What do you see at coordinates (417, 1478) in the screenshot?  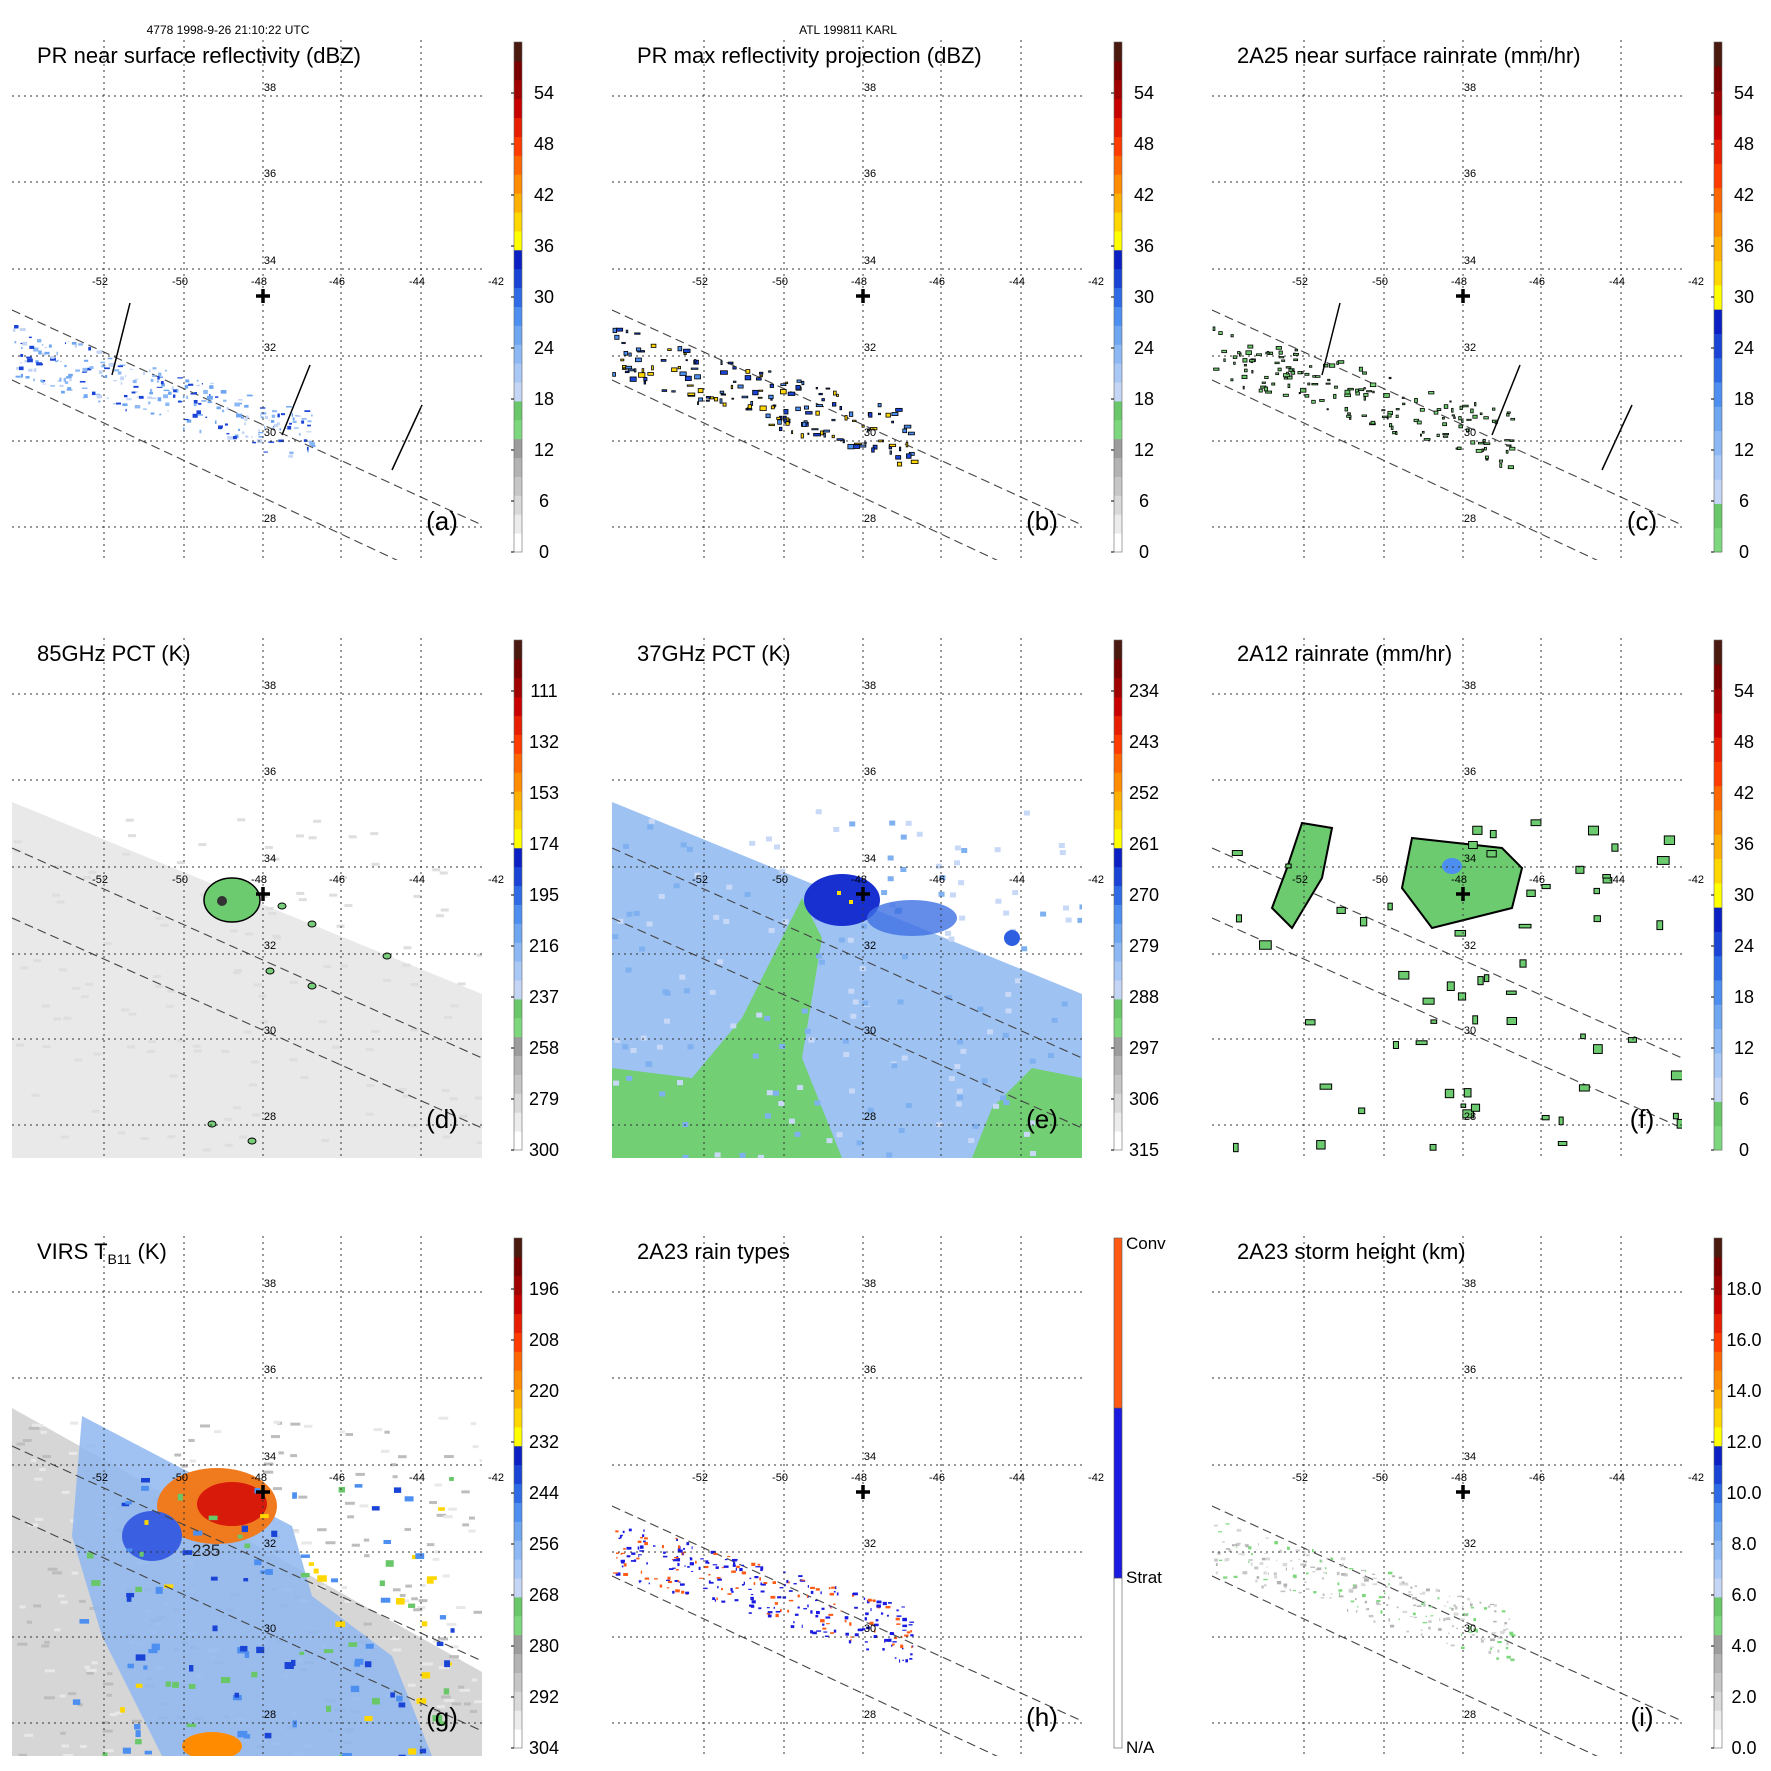 I see `longitude-label: -44` at bounding box center [417, 1478].